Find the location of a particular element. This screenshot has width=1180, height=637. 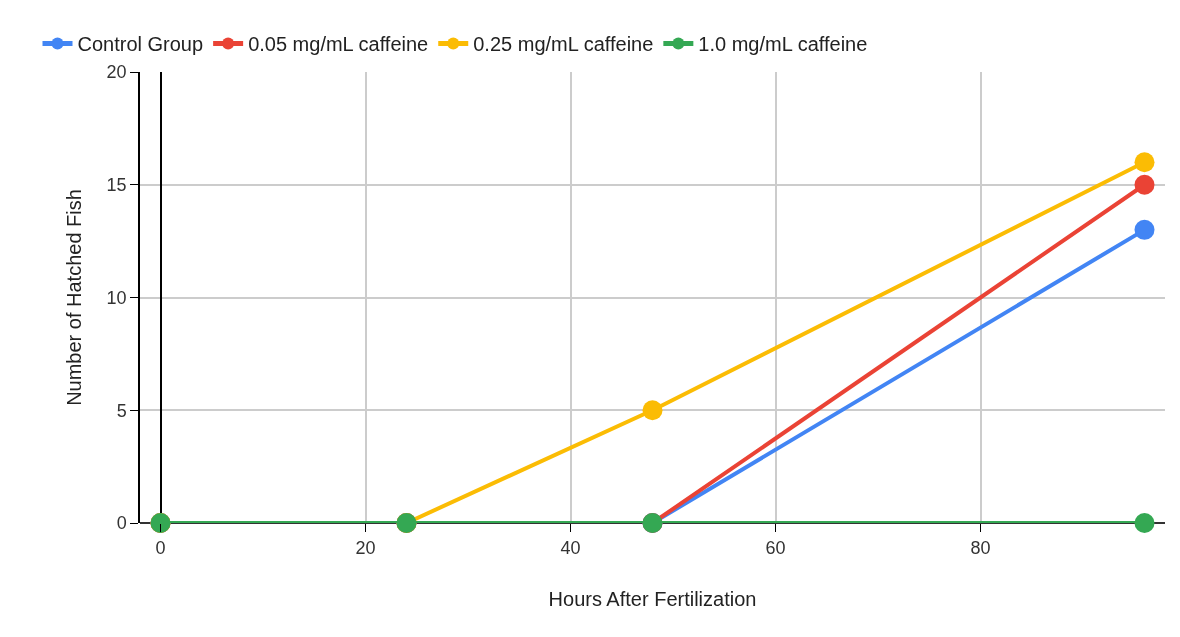

legend-label: Control Group is located at coordinates (140, 44).